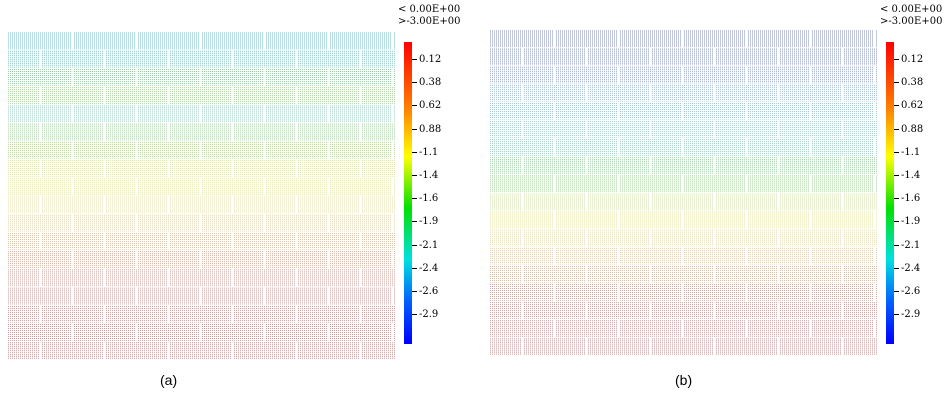 The image size is (944, 394). I want to click on colorbar-tick-label: 0.88, so click(908, 129).